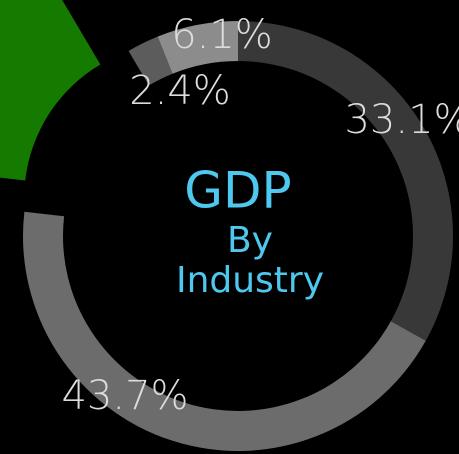 This screenshot has width=459, height=454. What do you see at coordinates (124, 396) in the screenshot?
I see `value-label: 43.7%` at bounding box center [124, 396].